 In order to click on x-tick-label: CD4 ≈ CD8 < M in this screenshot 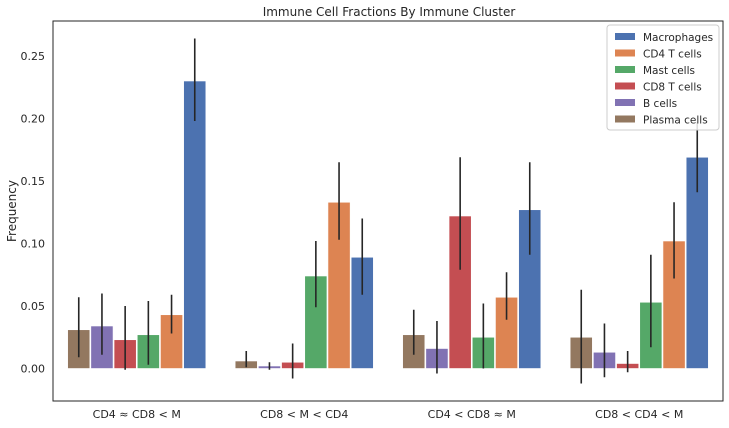, I will do `click(137, 414)`.